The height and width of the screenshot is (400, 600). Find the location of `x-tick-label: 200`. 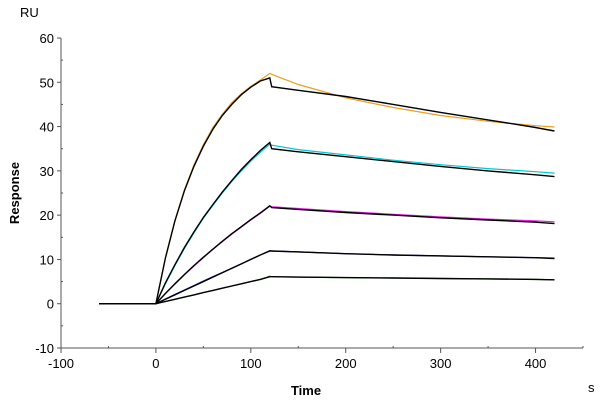

x-tick-label: 200 is located at coordinates (346, 363).